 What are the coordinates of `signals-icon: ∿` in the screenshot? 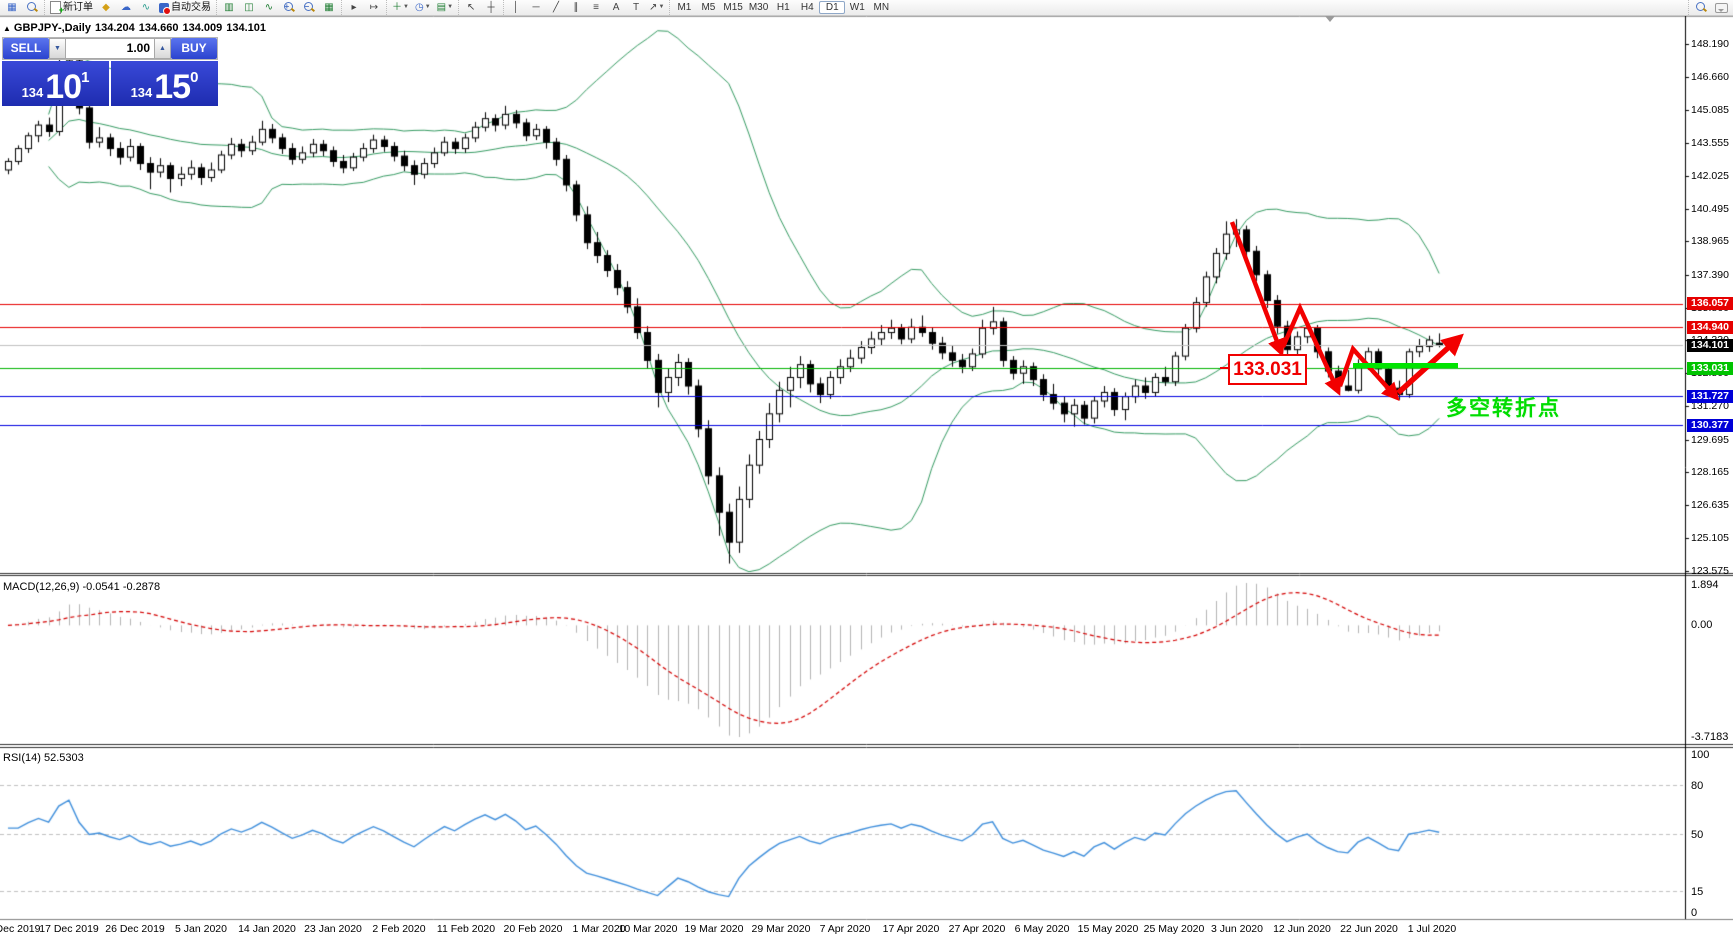 It's located at (146, 7).